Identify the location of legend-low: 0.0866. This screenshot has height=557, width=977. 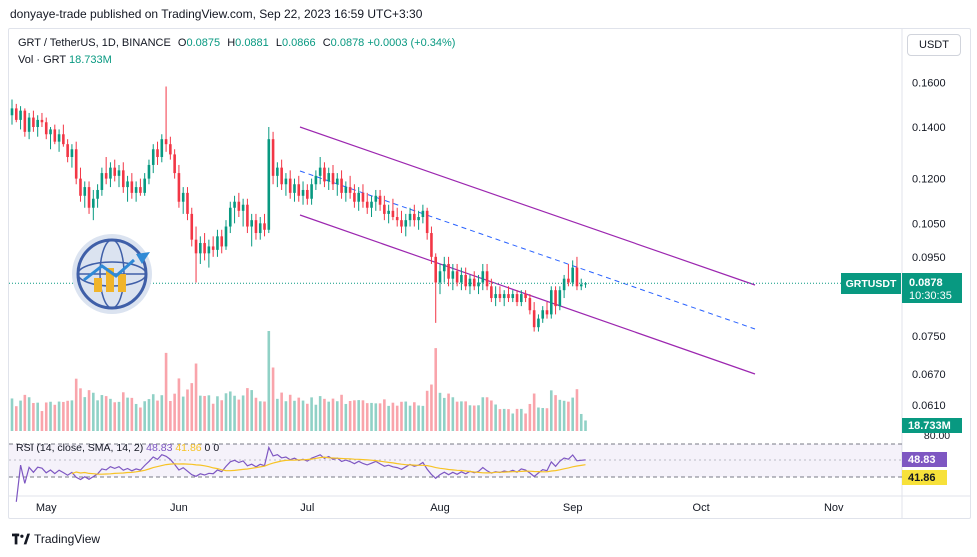
(298, 43).